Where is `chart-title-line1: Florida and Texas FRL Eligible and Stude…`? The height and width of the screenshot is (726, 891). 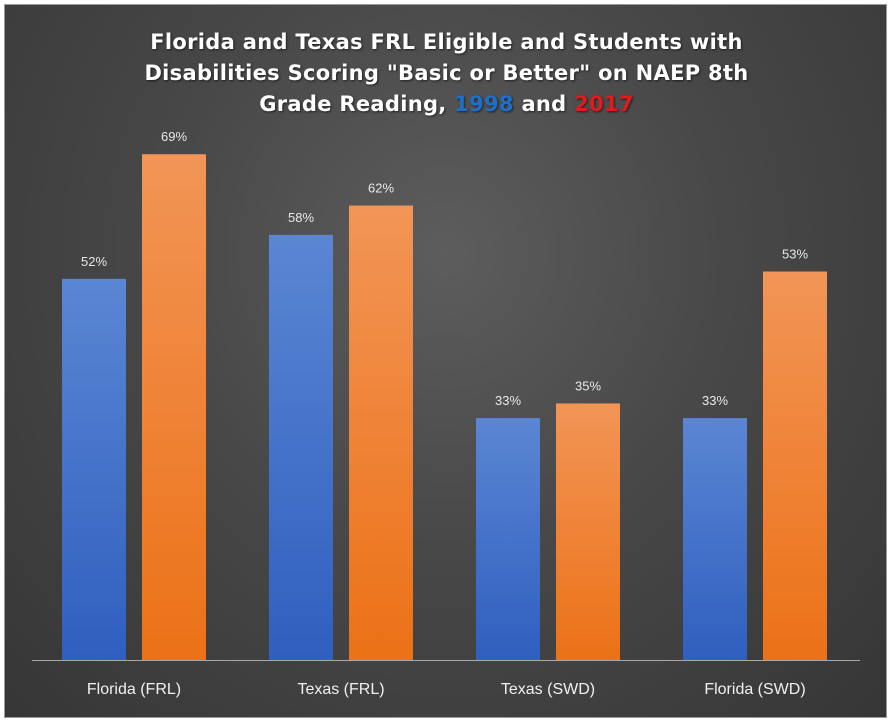
chart-title-line1: Florida and Texas FRL Eligible and Stude… is located at coordinates (446, 42).